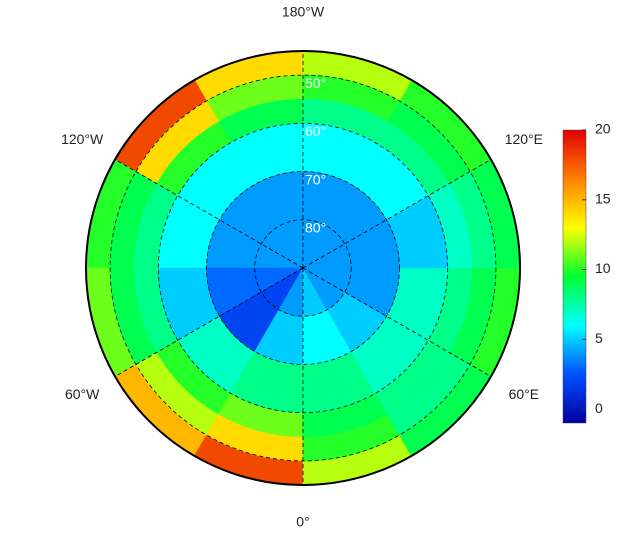 Image resolution: width=625 pixels, height=557 pixels. I want to click on lon-label: 120°E, so click(524, 139).